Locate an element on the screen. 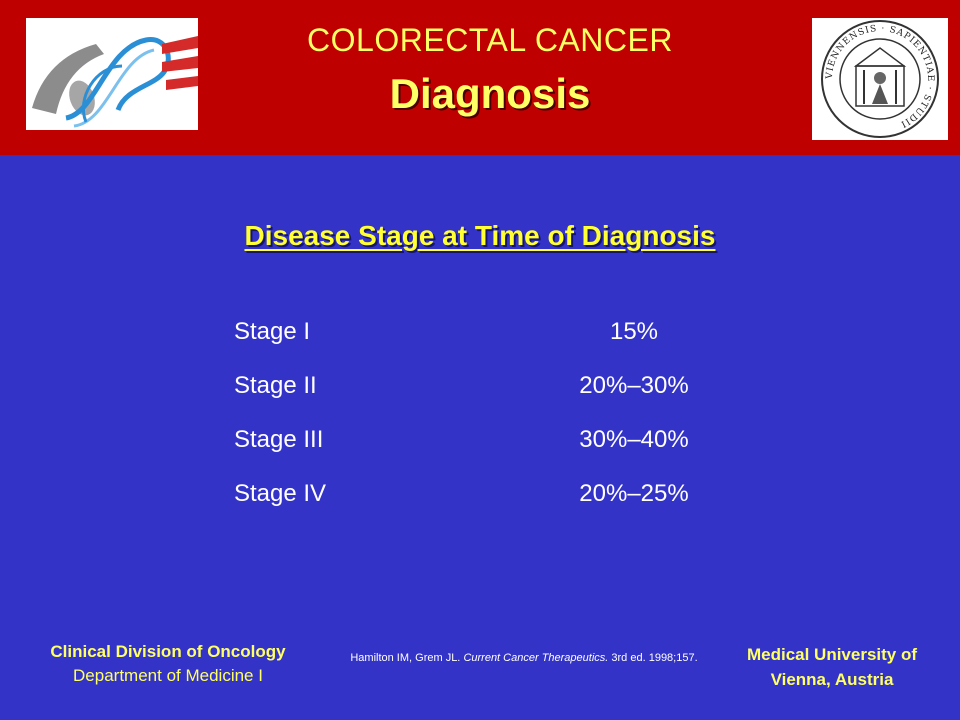 This screenshot has height=720, width=960. clinic-logo-icon is located at coordinates (115, 82).